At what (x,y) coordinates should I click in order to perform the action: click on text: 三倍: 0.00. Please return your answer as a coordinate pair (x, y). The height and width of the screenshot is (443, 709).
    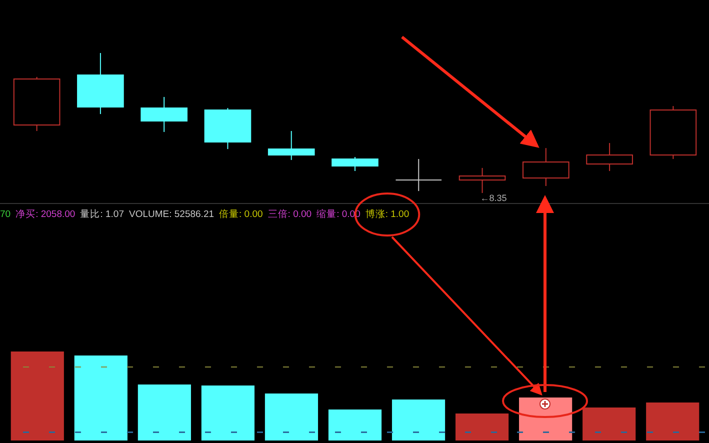
    Looking at the image, I should click on (290, 214).